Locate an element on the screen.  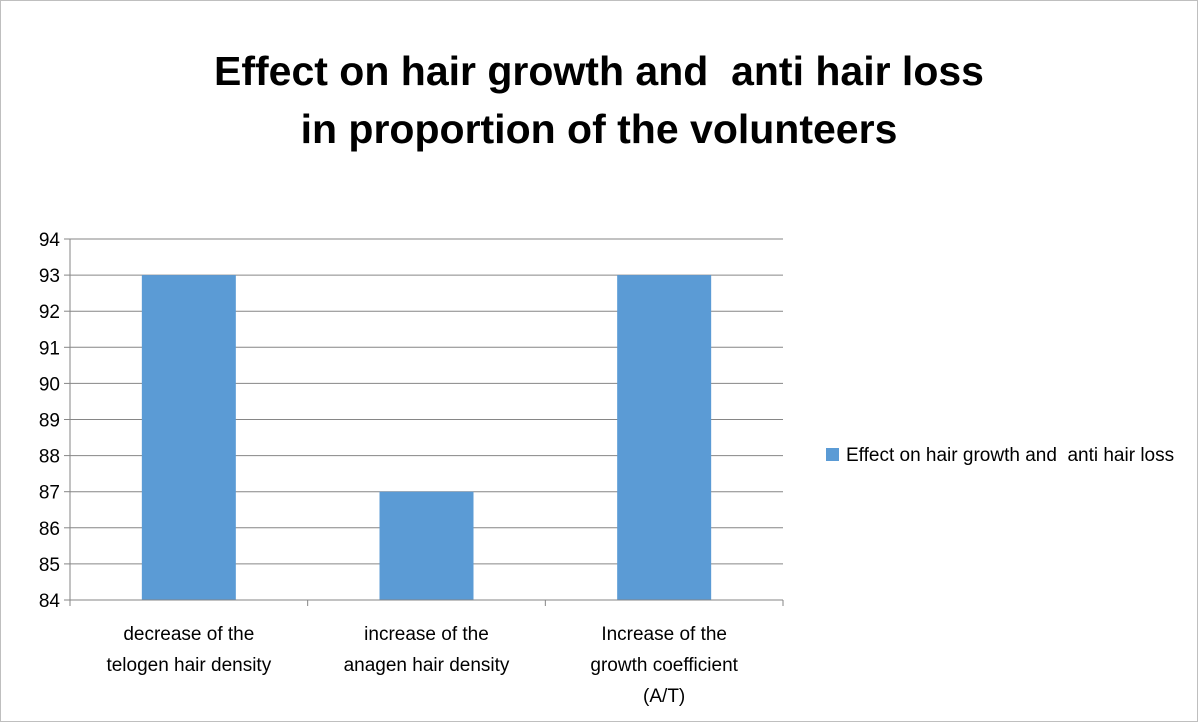
x-category-label: increase of the is located at coordinates (426, 634).